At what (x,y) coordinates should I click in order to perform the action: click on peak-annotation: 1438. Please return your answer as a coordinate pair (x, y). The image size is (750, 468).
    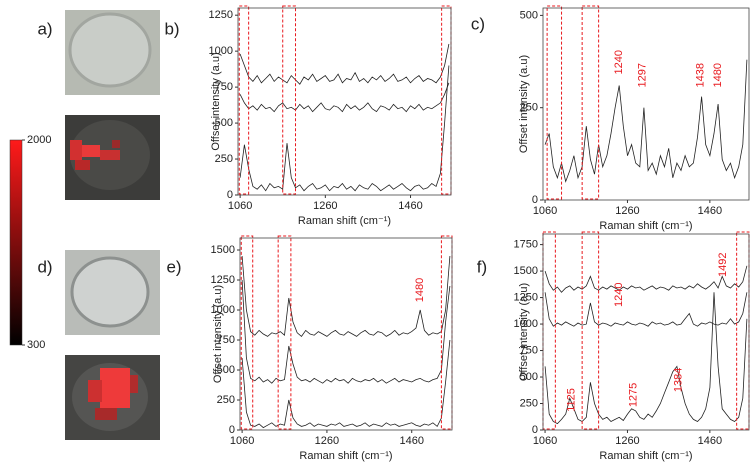
    Looking at the image, I should click on (701, 75).